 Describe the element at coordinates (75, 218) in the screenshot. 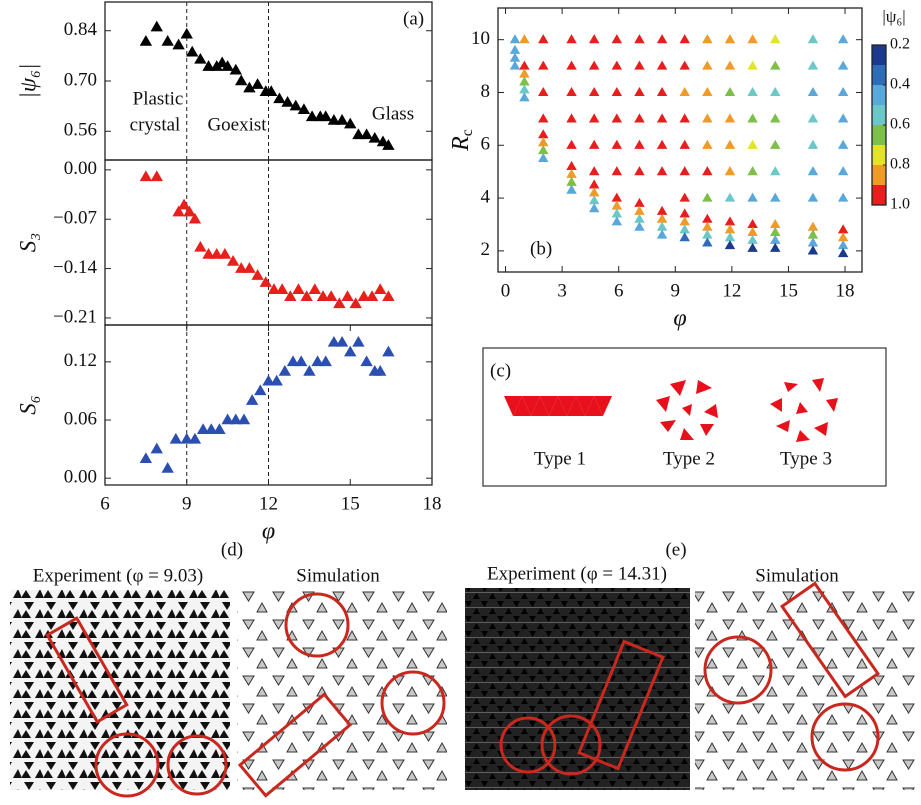

I see `y-tick-label: −0.07` at that location.